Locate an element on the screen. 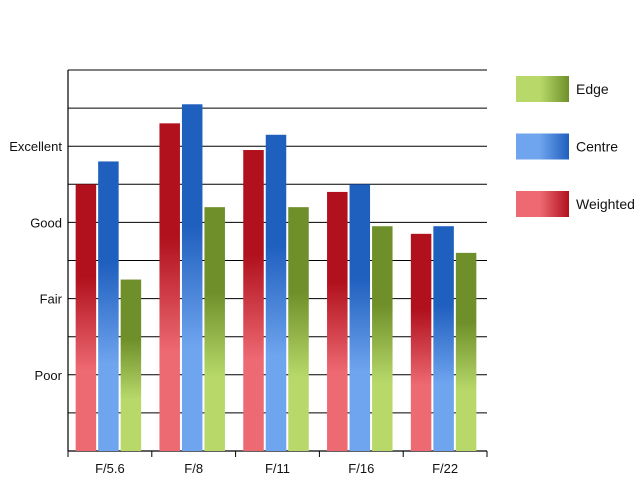  legend-label-edge: Edge is located at coordinates (592, 89).